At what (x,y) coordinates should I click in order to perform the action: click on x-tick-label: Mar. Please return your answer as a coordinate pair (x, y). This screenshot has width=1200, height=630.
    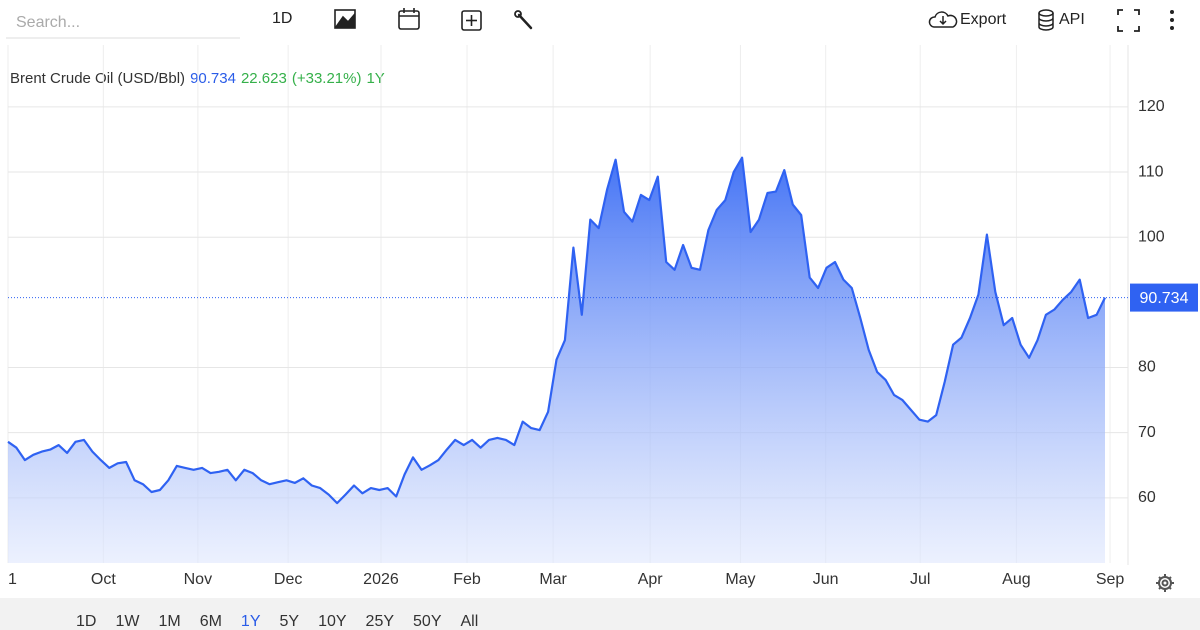
    Looking at the image, I should click on (553, 579).